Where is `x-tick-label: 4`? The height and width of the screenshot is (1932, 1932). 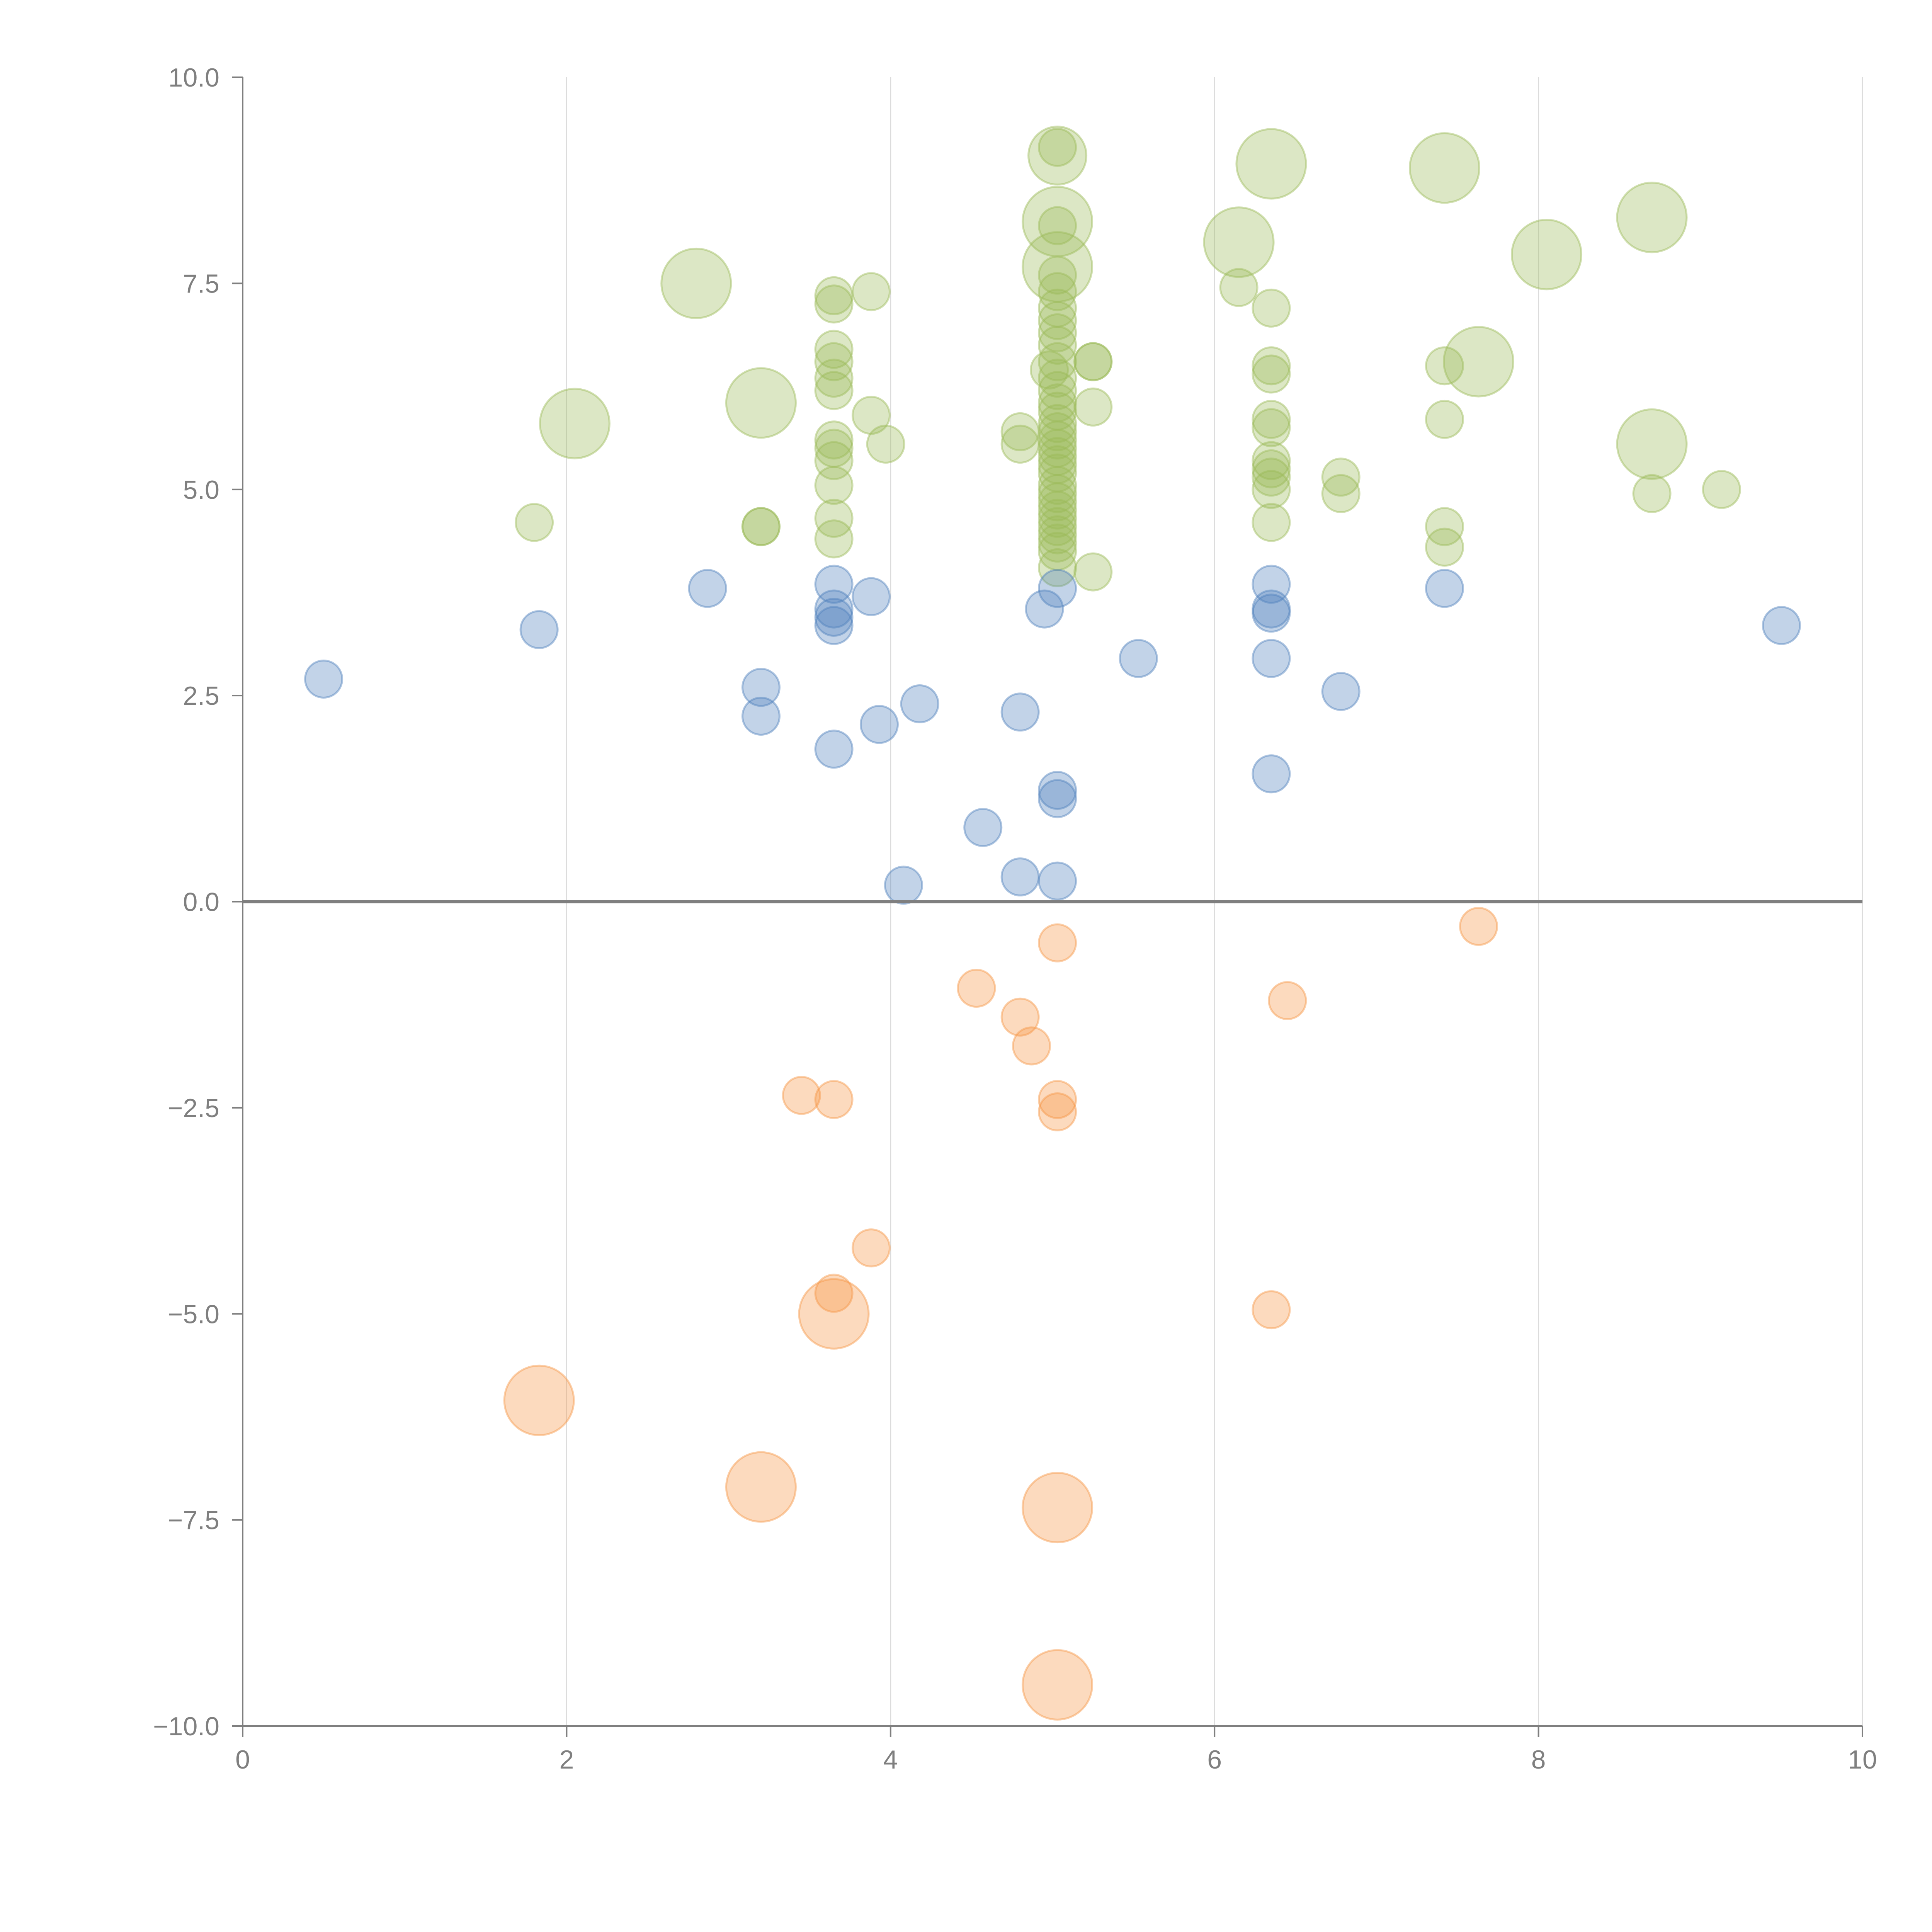
x-tick-label: 4 is located at coordinates (891, 1759).